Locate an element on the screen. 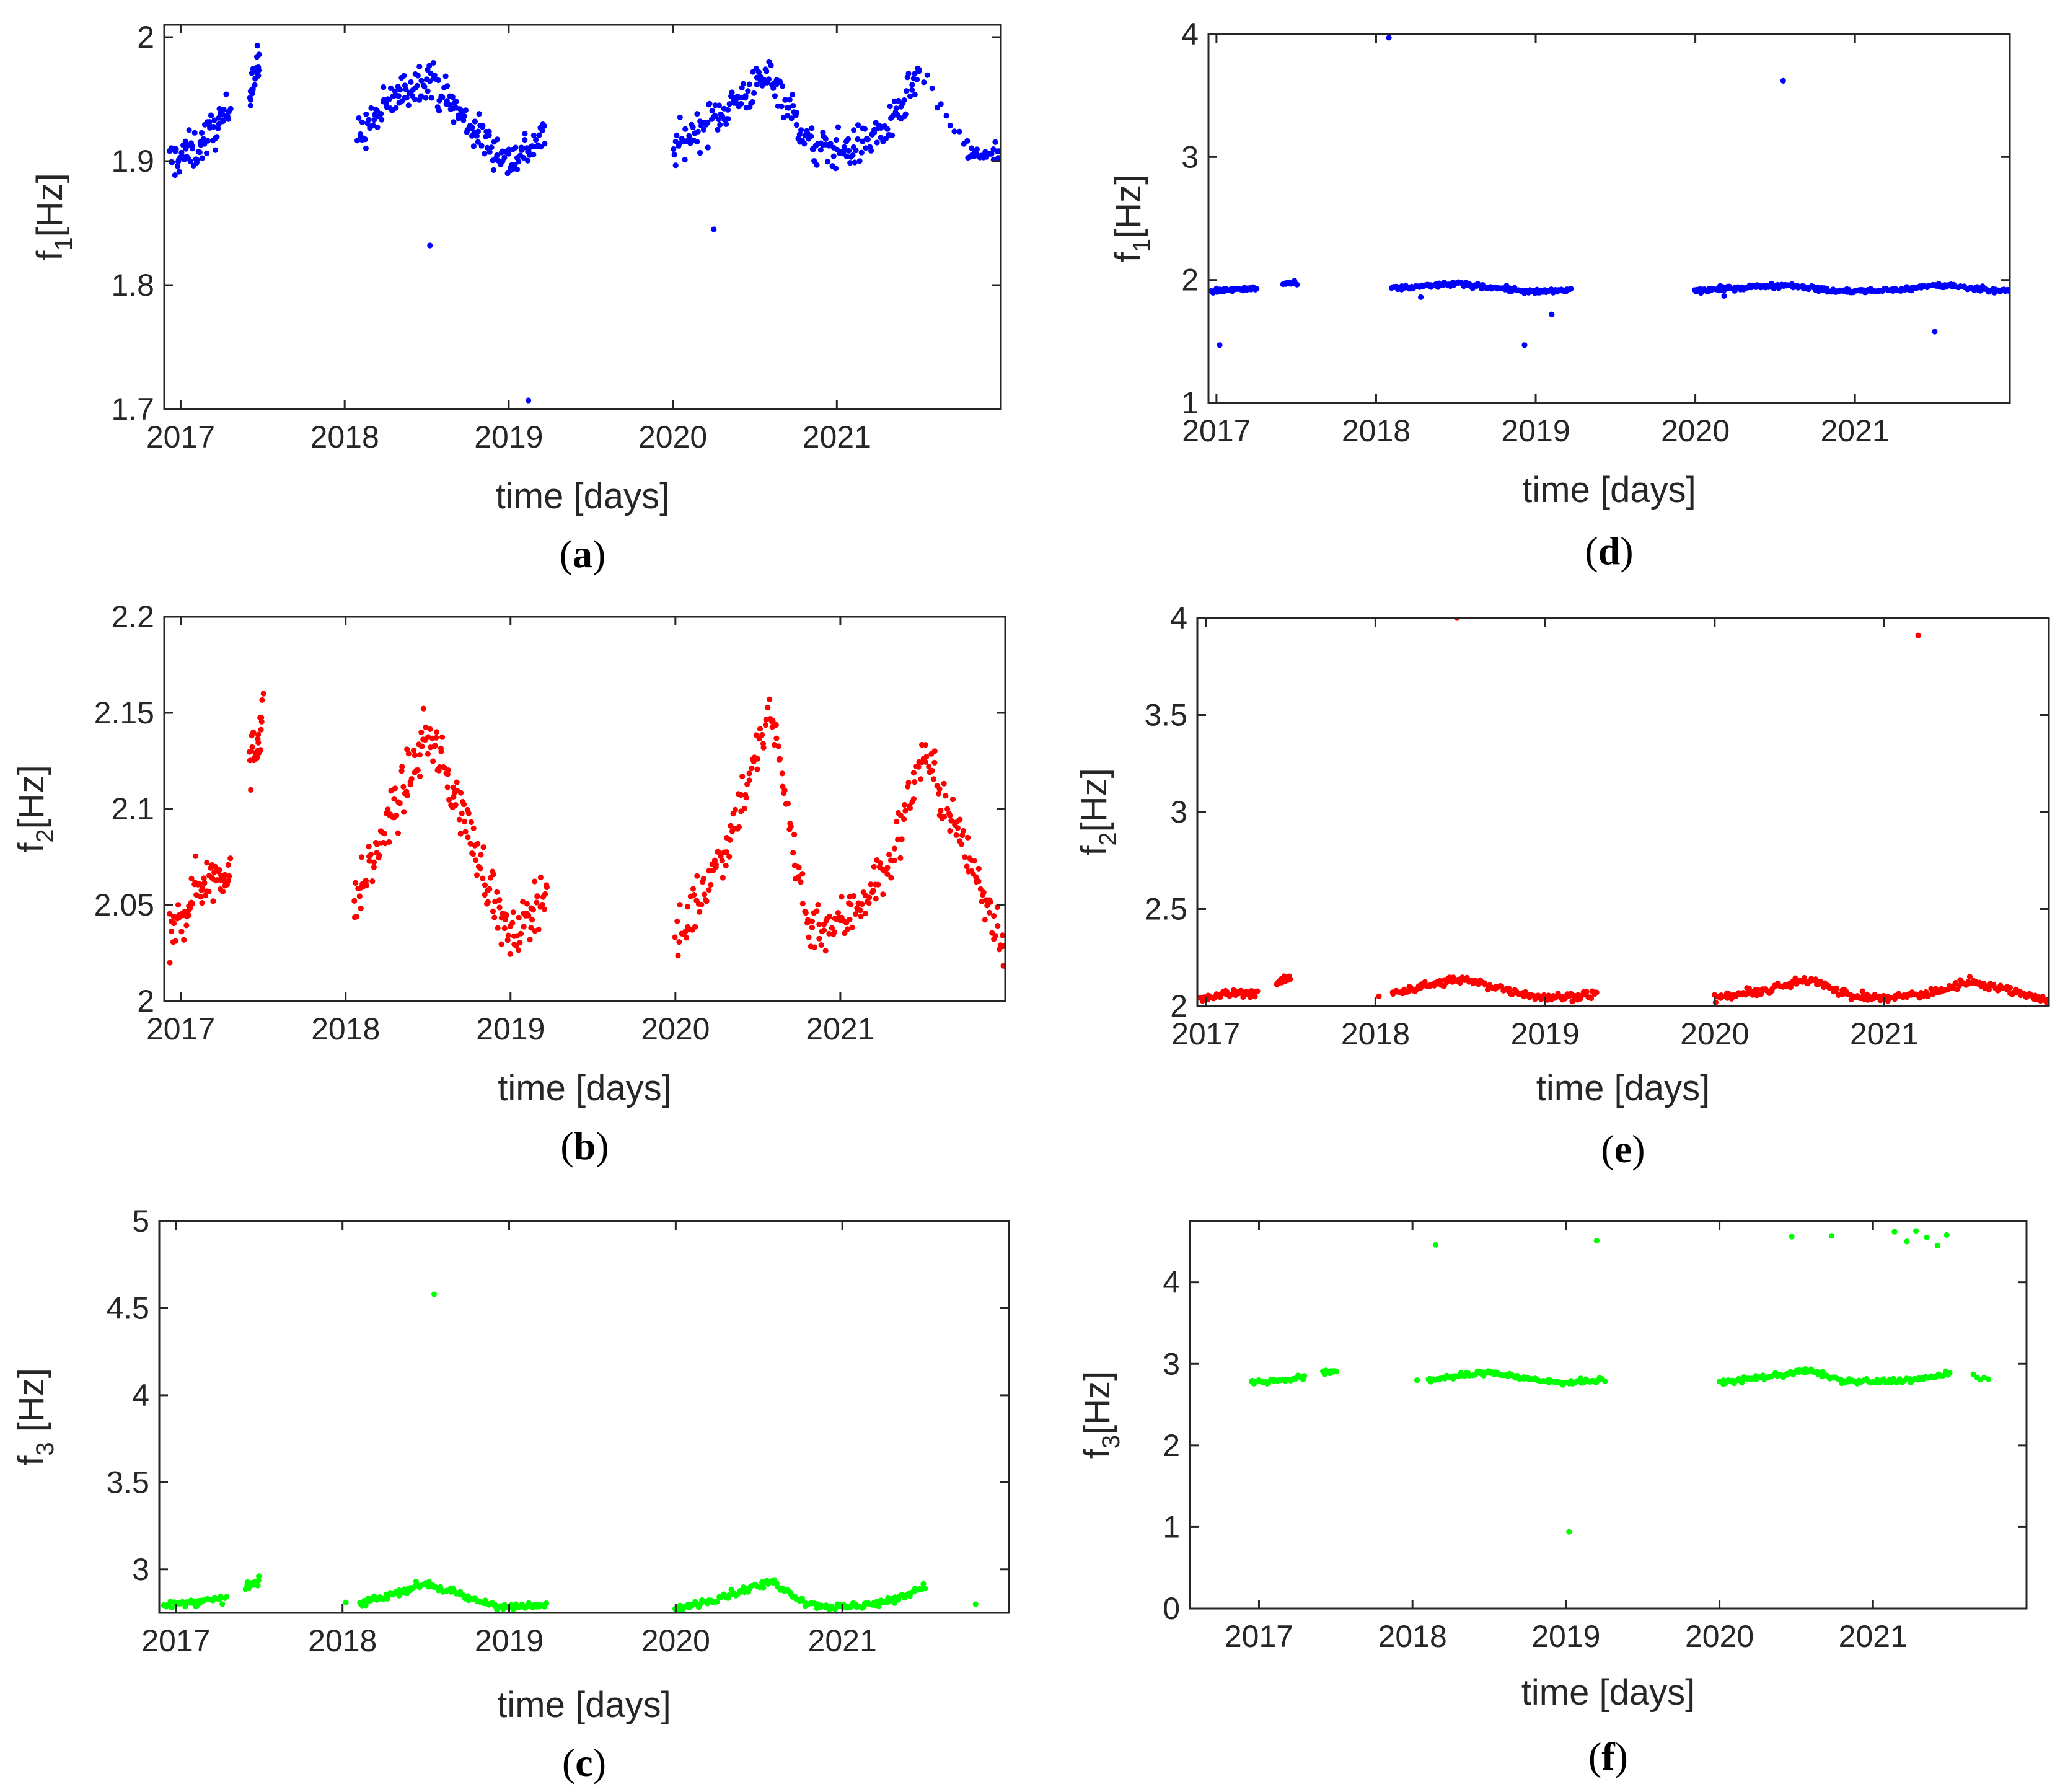 The image size is (2060, 1792). y-axis-label: f1[Hz] is located at coordinates (1132, 219).